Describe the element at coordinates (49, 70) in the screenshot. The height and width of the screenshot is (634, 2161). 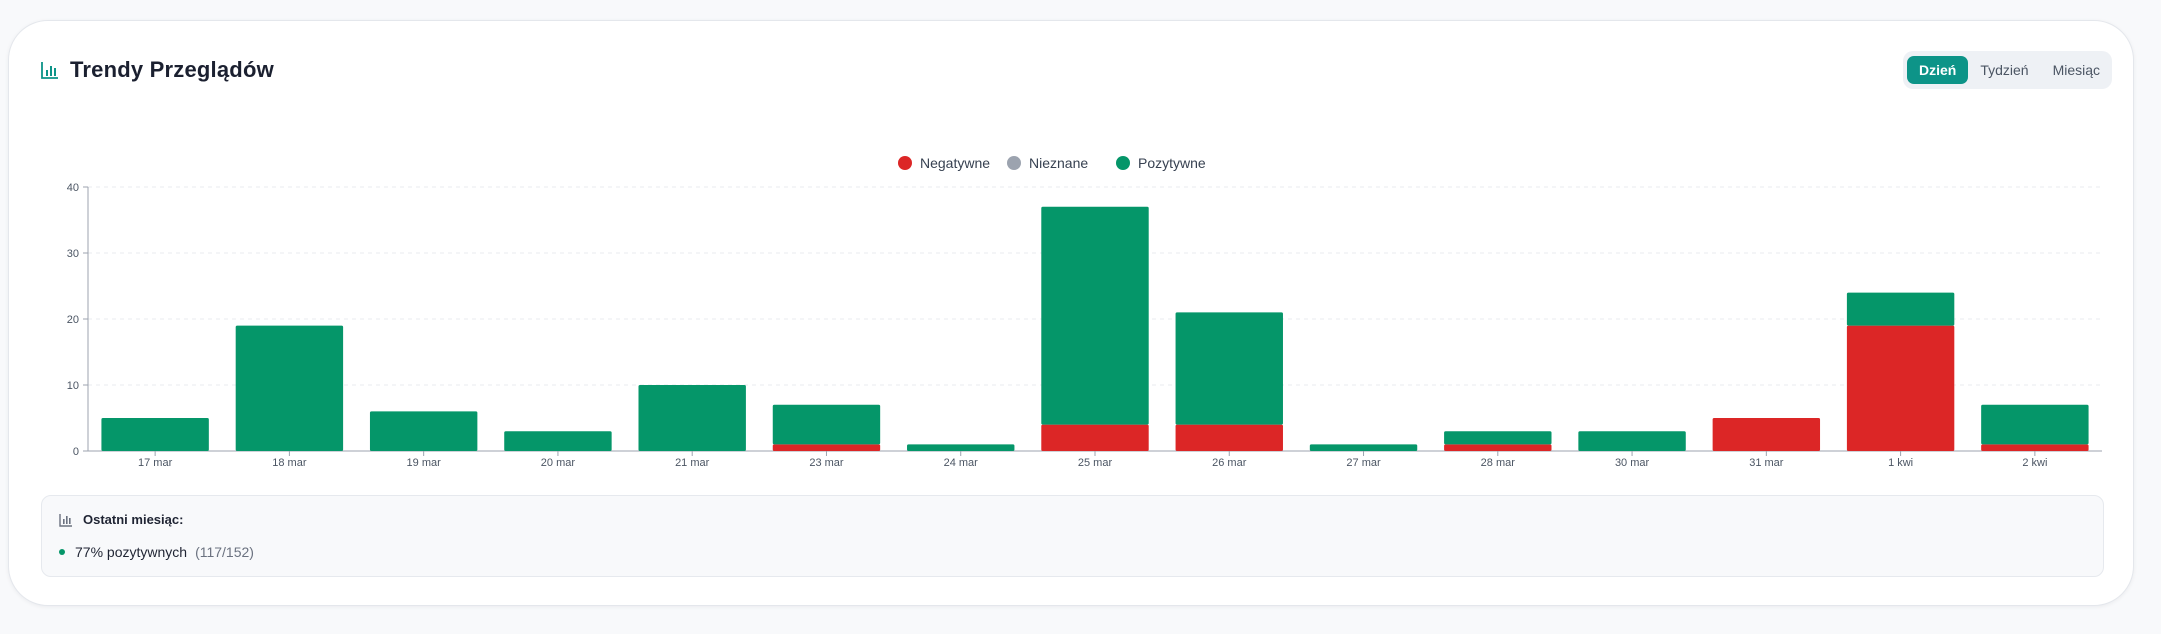
I see `bar-chart-icon` at that location.